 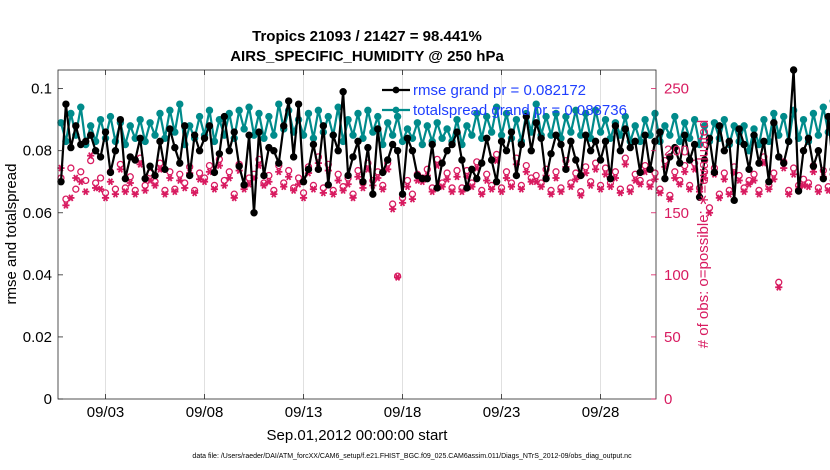 I want to click on y2-tick-label: 200, so click(x=676, y=151).